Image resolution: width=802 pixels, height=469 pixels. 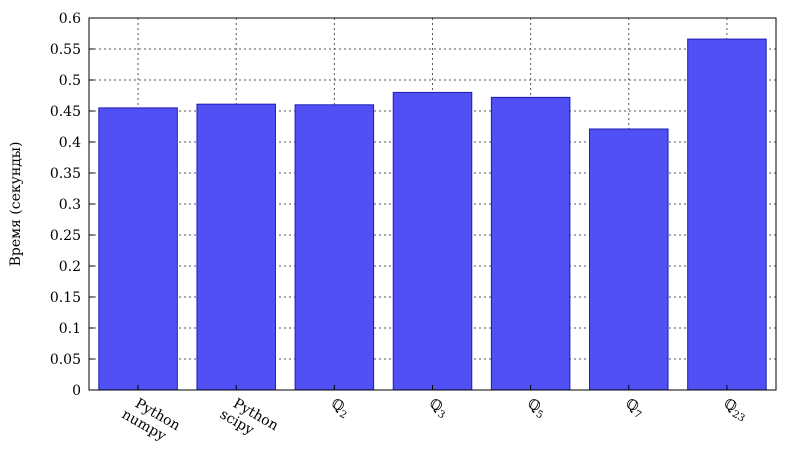 What do you see at coordinates (65, 112) in the screenshot?
I see `y-tick-label: 0.45` at bounding box center [65, 112].